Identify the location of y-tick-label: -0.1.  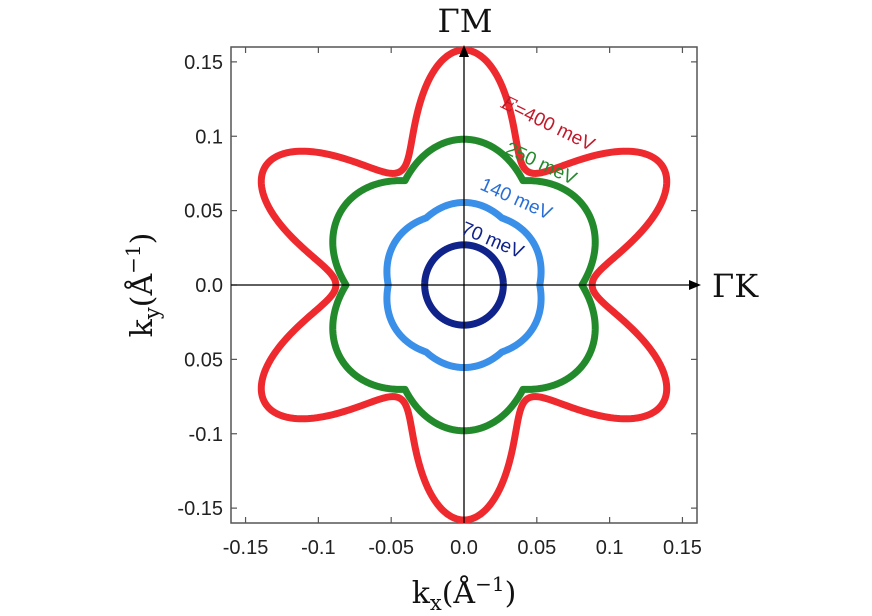
(206, 435).